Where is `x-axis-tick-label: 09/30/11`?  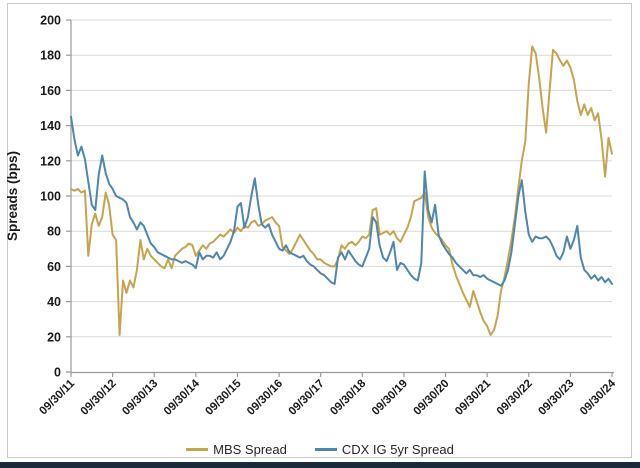
x-axis-tick-label: 09/30/11 is located at coordinates (57, 397).